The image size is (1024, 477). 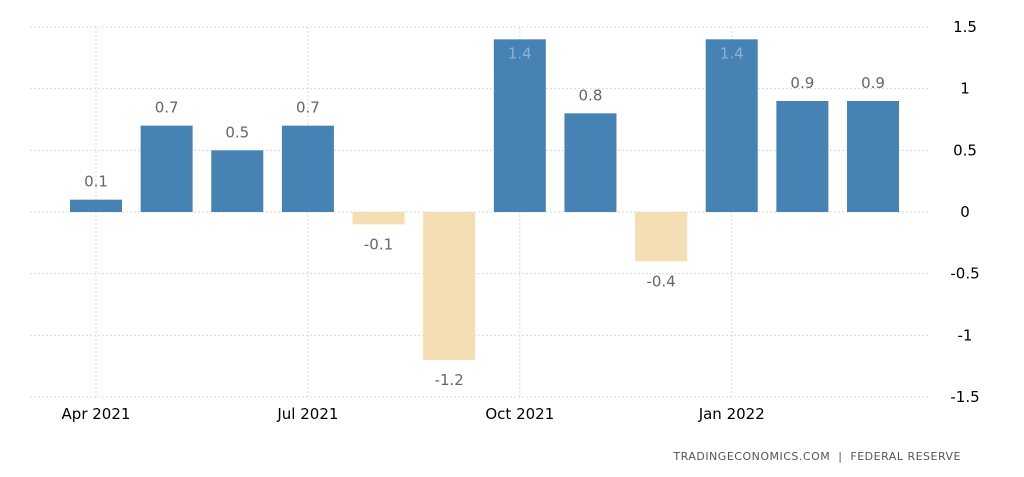 I want to click on x-tick-label: Jul 2021, so click(x=307, y=414).